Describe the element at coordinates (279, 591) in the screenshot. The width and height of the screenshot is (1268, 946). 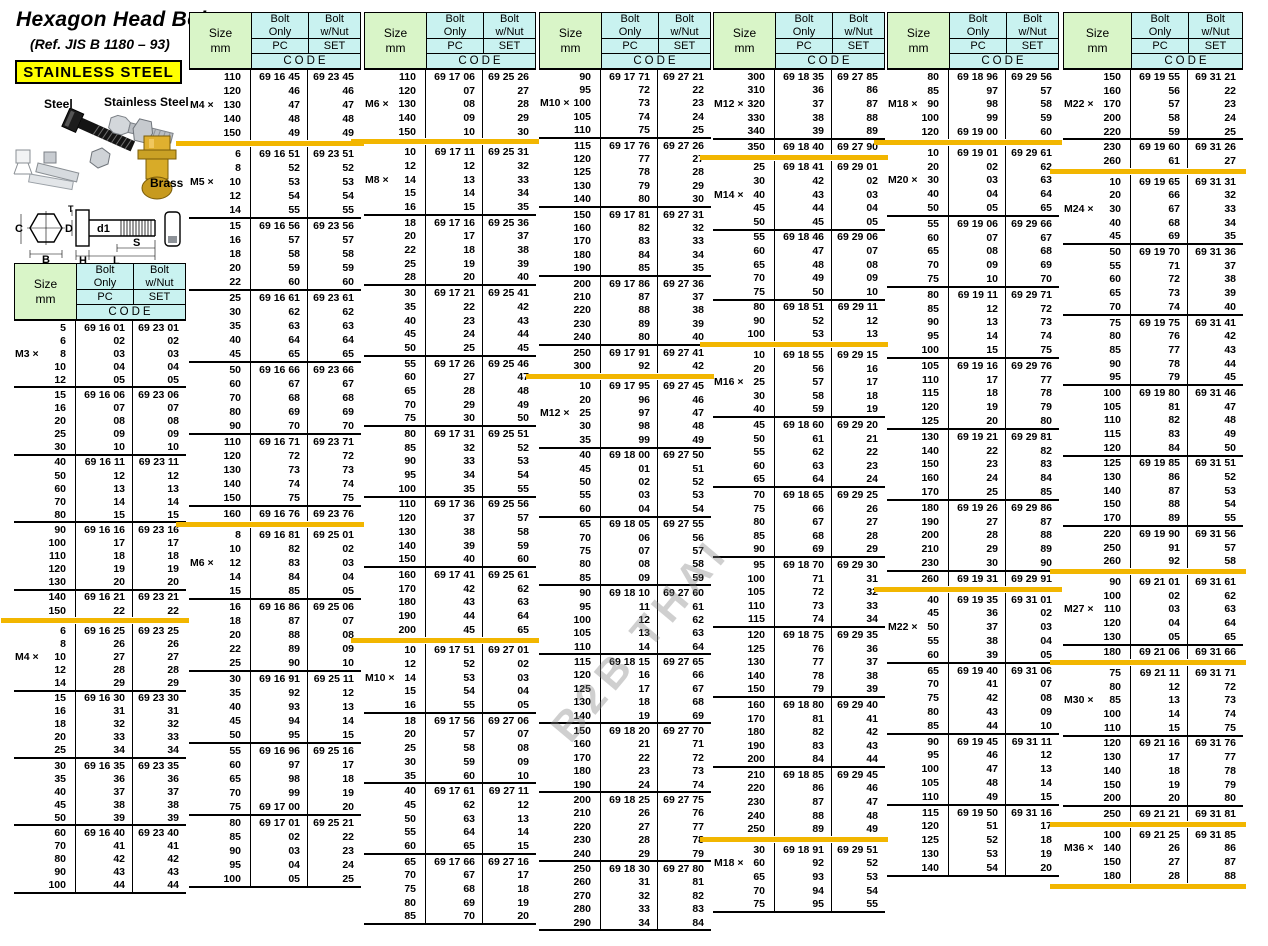
I see `pc-code-cell: 85` at that location.